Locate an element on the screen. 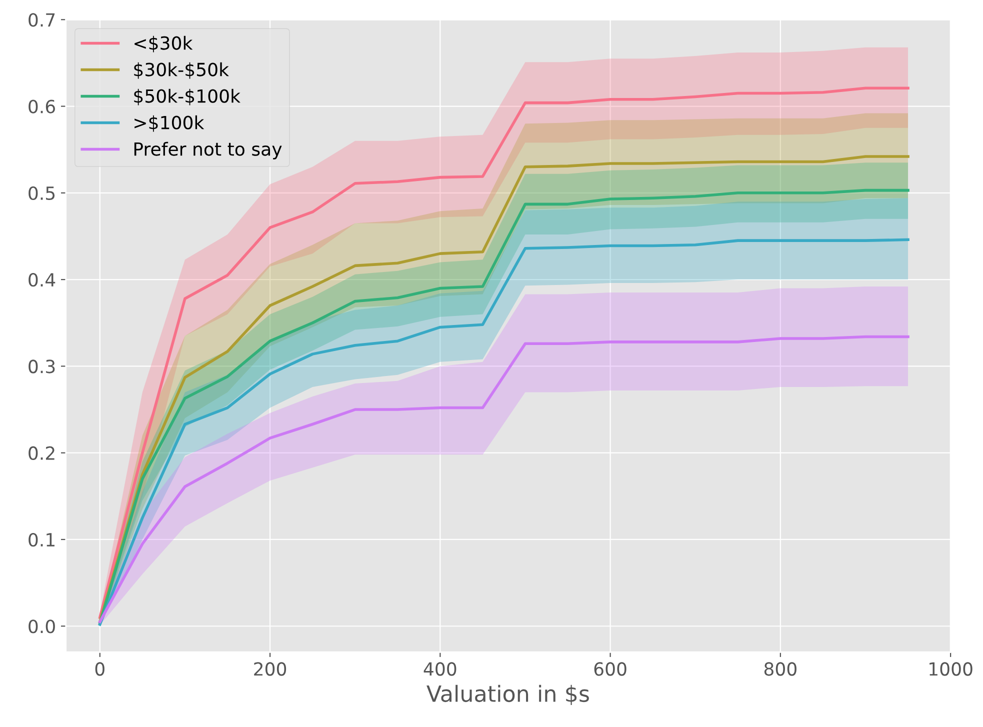 The height and width of the screenshot is (727, 983). y-tick-label: 0.6 is located at coordinates (42, 107).